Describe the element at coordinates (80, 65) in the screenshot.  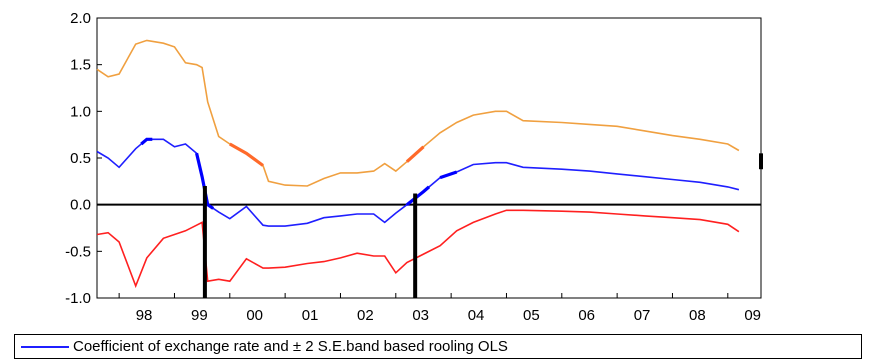
I see `y-tick-label: 1.5` at that location.